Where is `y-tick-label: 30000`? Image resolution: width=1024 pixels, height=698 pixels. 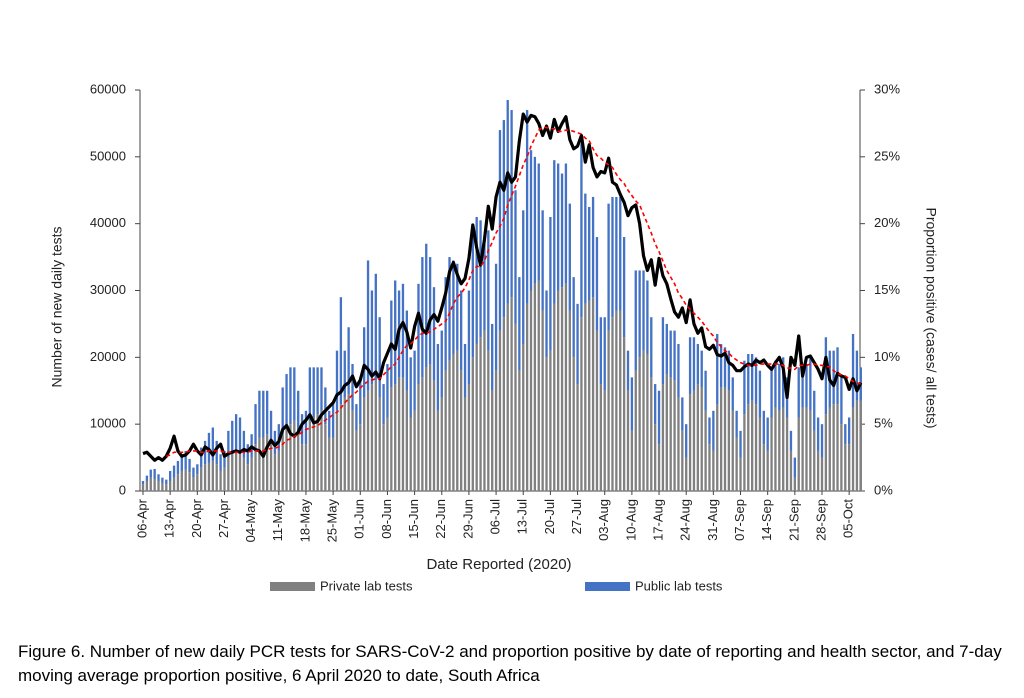 y-tick-label: 30000 is located at coordinates (108, 289).